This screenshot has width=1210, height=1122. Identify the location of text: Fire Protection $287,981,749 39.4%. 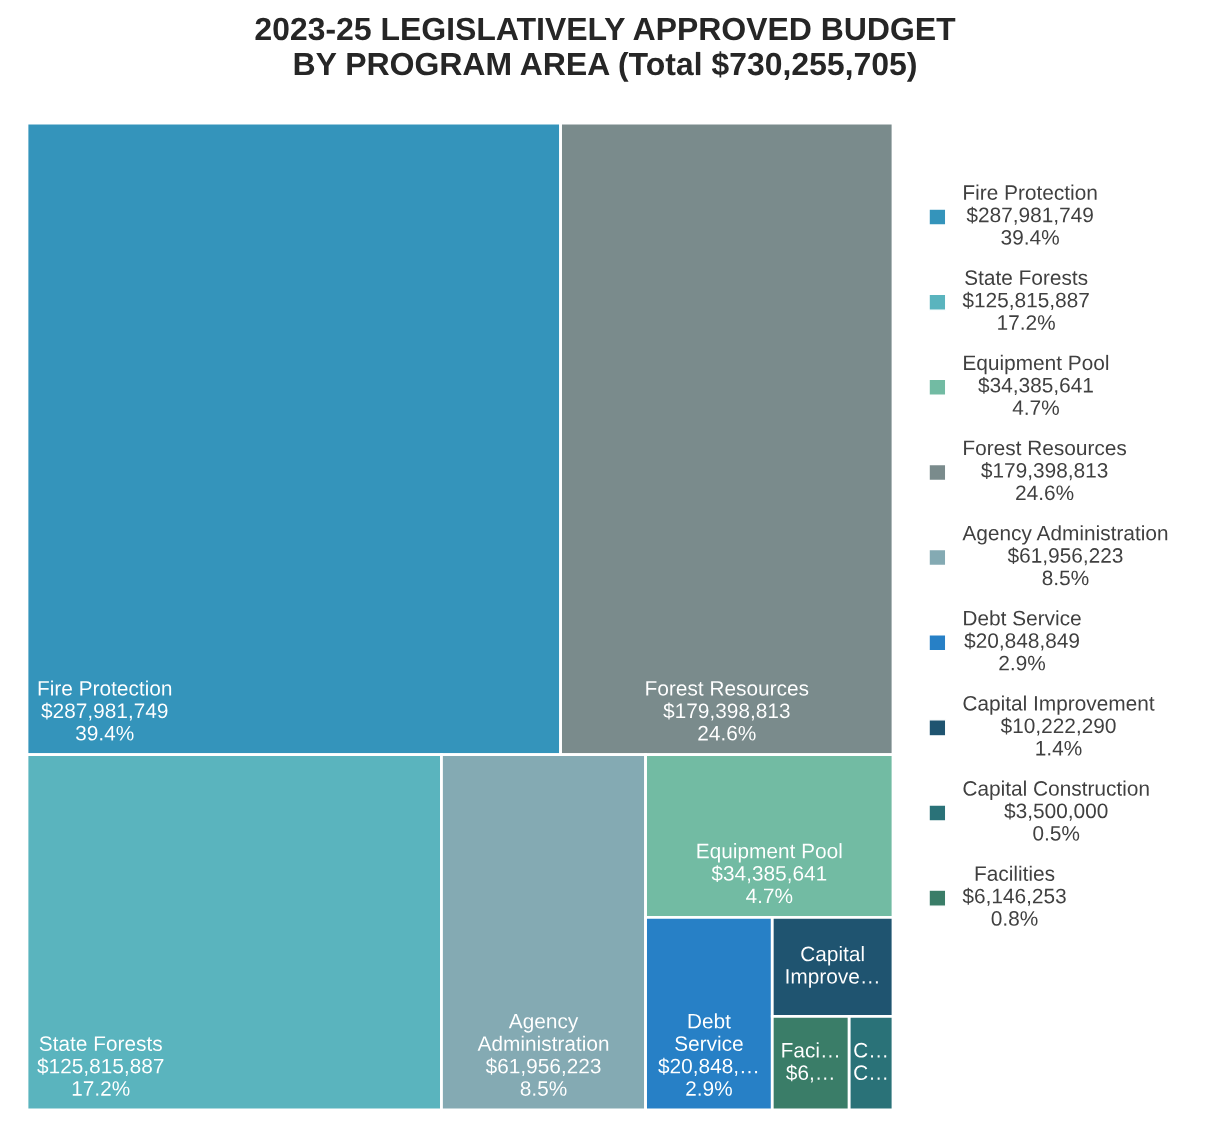
(105, 710).